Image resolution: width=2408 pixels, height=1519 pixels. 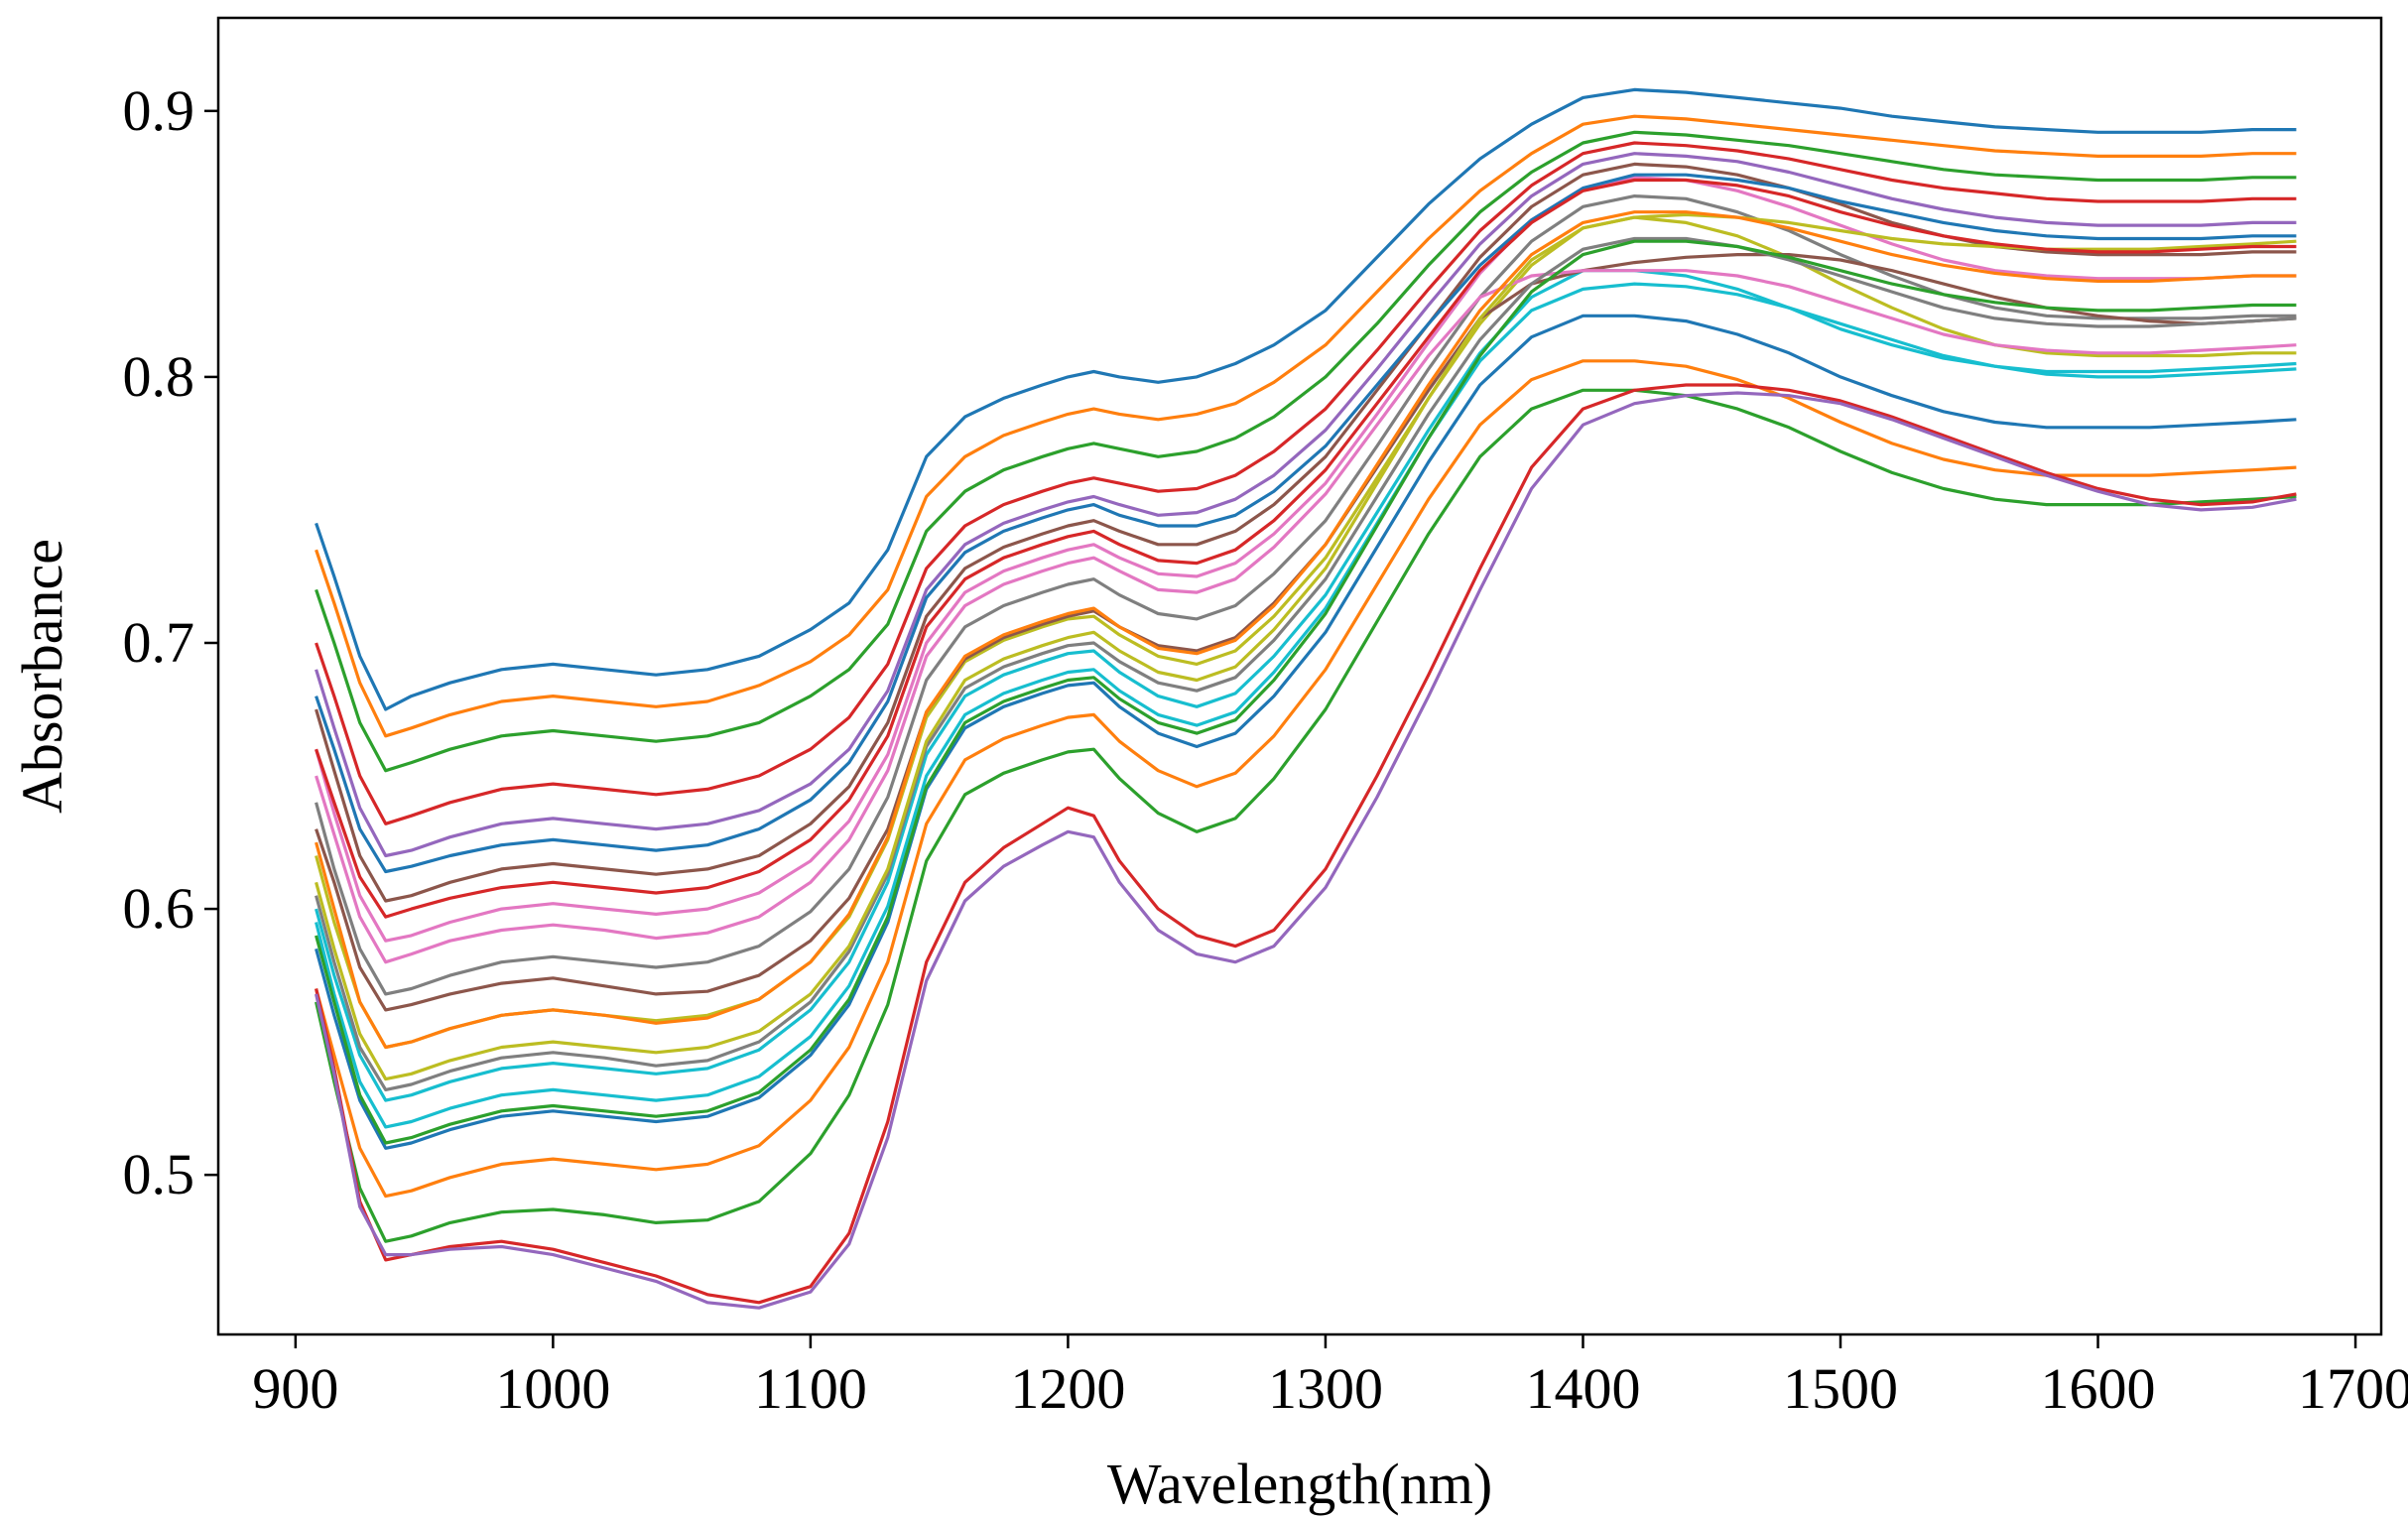 What do you see at coordinates (159, 110) in the screenshot?
I see `y-tick-label: 0.9` at bounding box center [159, 110].